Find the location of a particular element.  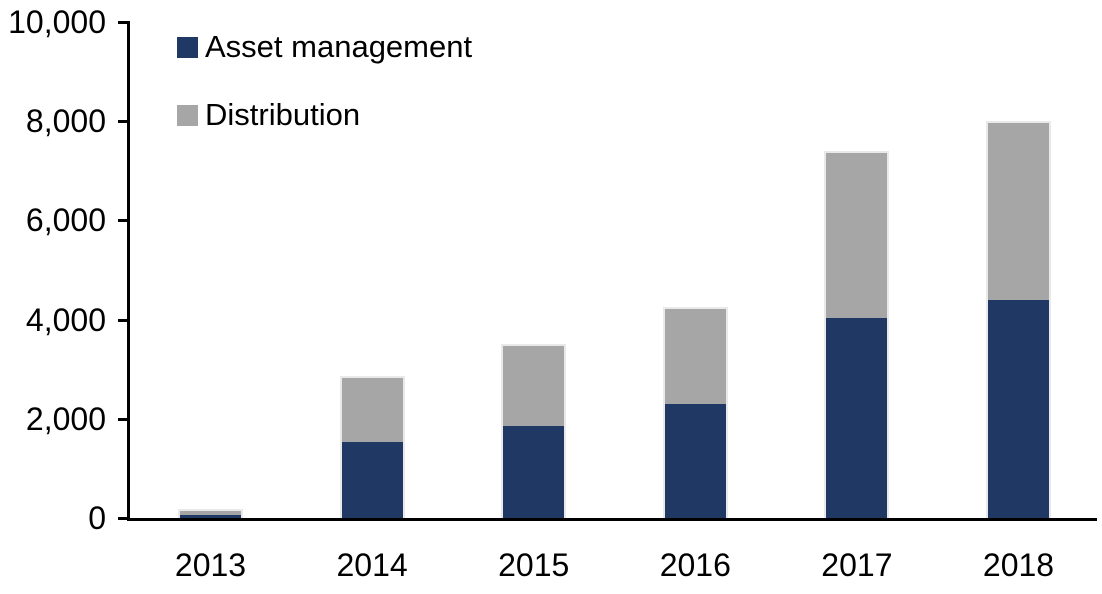

segment-distribution-2013 is located at coordinates (210, 512).